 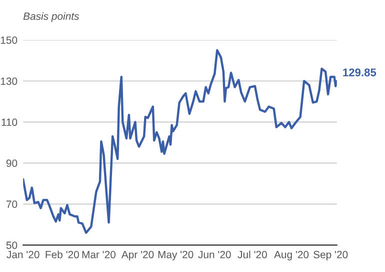 I want to click on x-tick-label: Mar '20, so click(x=99, y=254).